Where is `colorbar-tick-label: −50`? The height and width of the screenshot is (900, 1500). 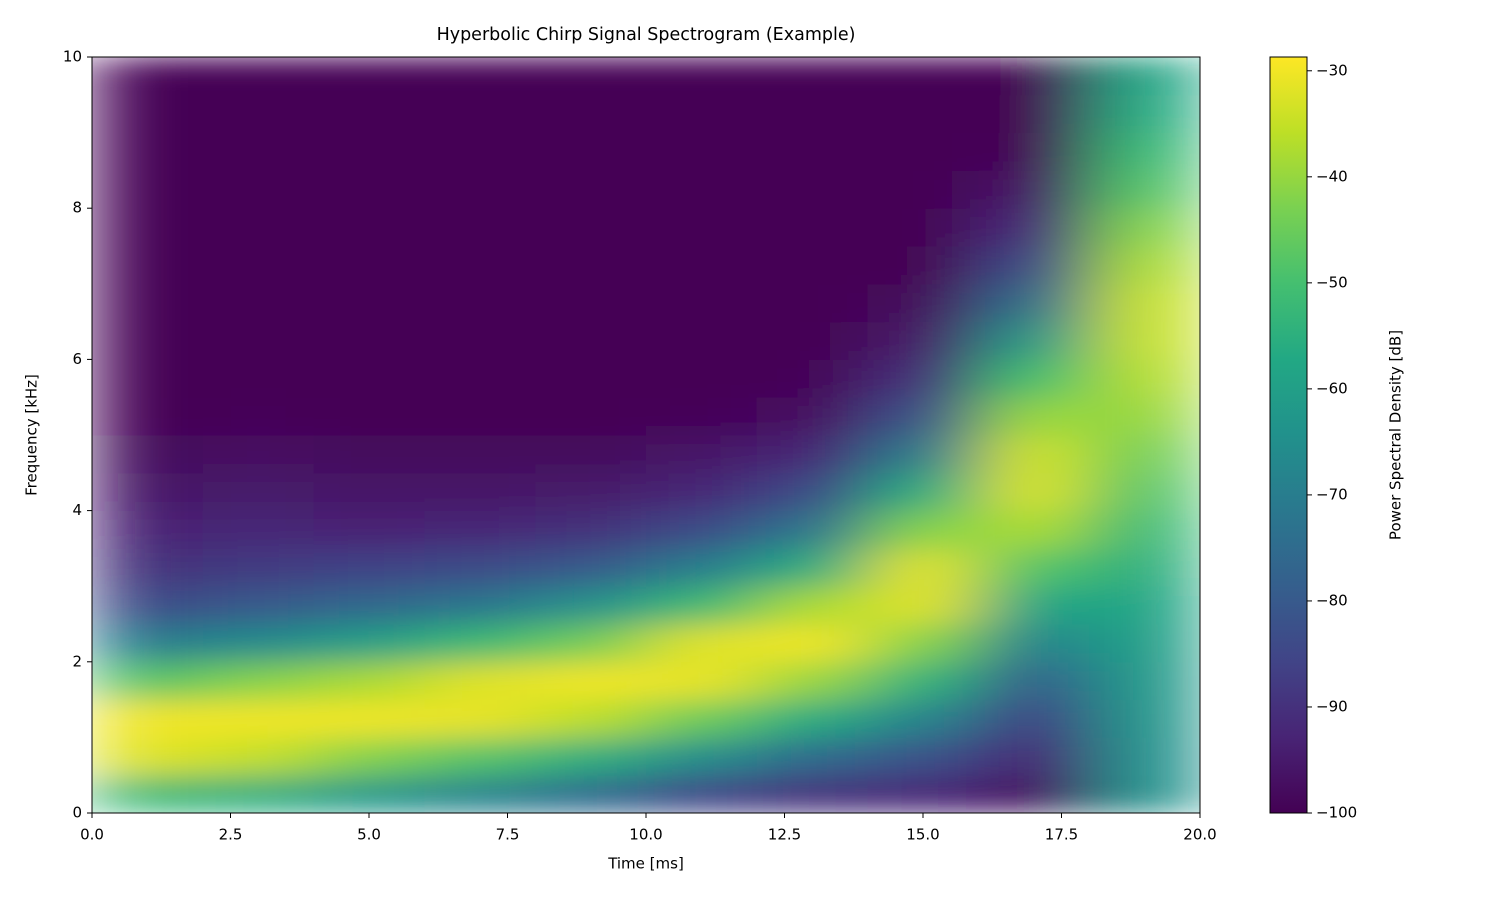 colorbar-tick-label: −50 is located at coordinates (1332, 282).